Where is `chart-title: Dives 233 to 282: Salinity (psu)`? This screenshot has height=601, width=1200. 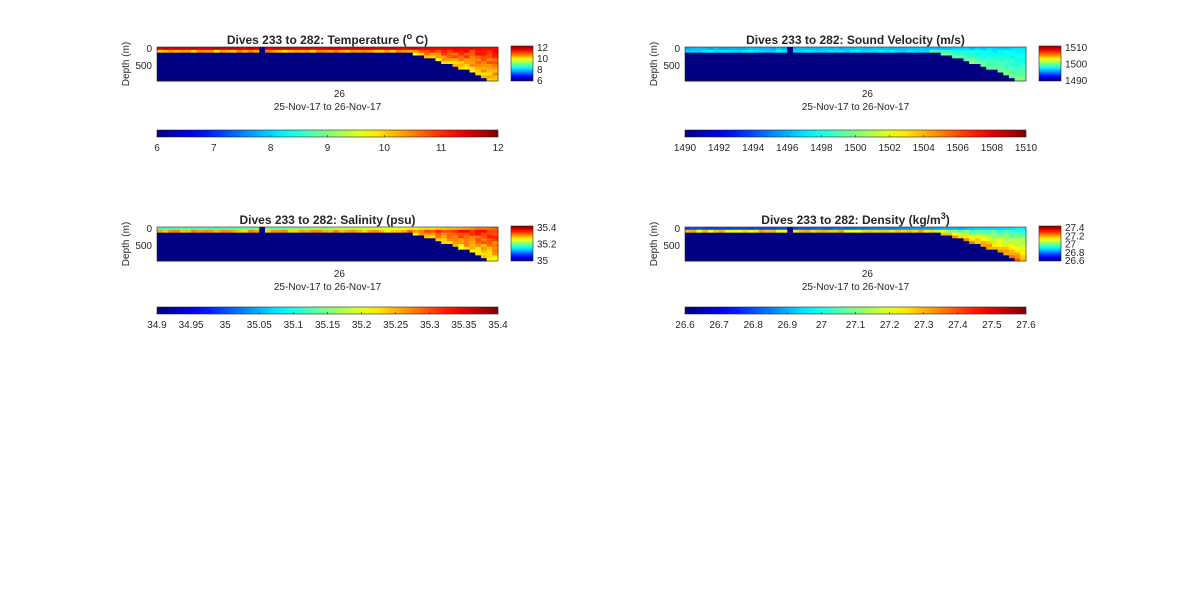 chart-title: Dives 233 to 282: Salinity (psu) is located at coordinates (327, 220).